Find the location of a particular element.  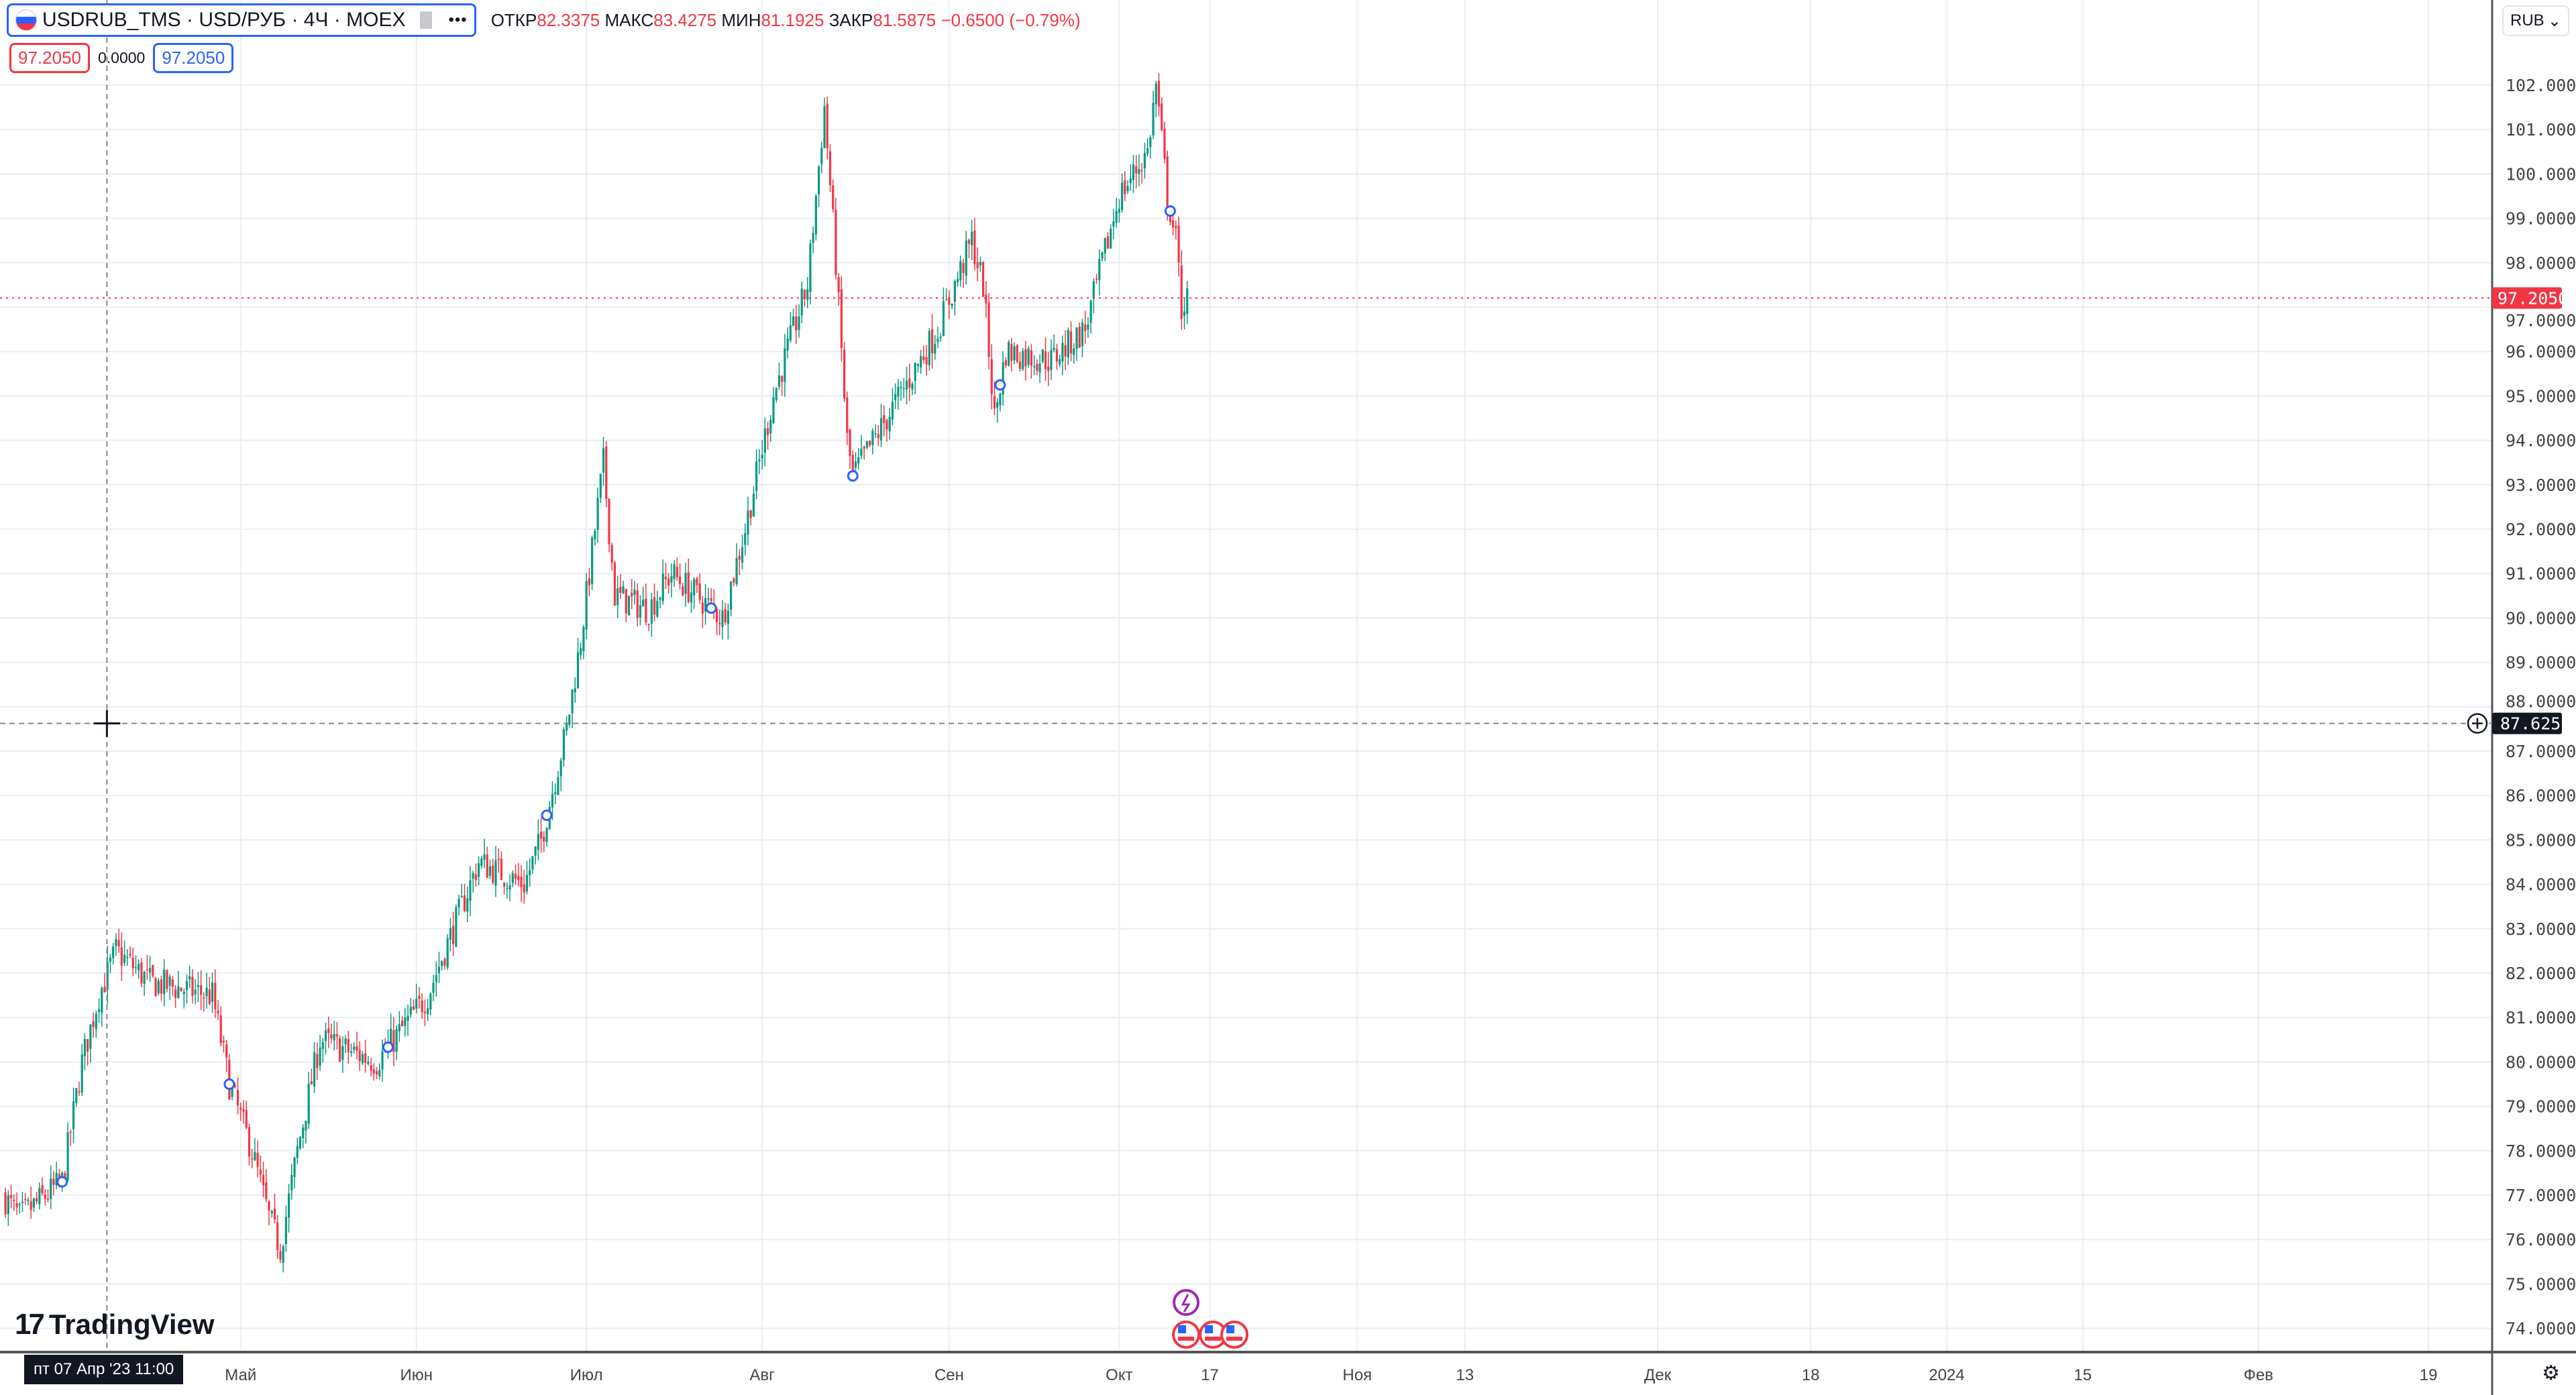

symbol-box: USDRUB_TMS · USD/РУБ · 4Ч · MOEX ••• is located at coordinates (241, 20).